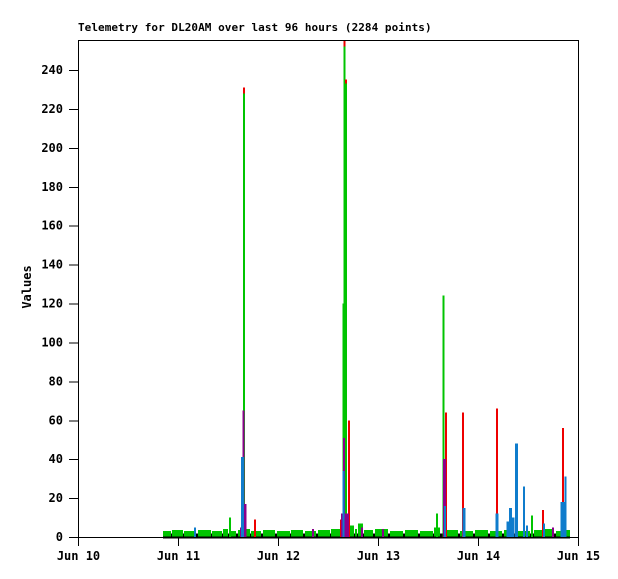  I want to click on y-tick-label: 180, so click(52, 187).